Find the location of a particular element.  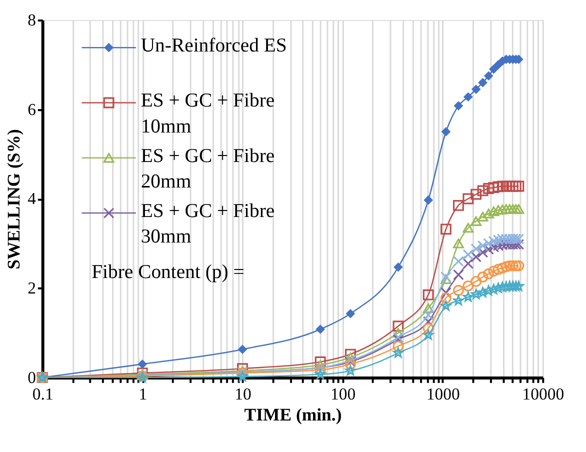

y-tick-label: 8 is located at coordinates (32, 20).